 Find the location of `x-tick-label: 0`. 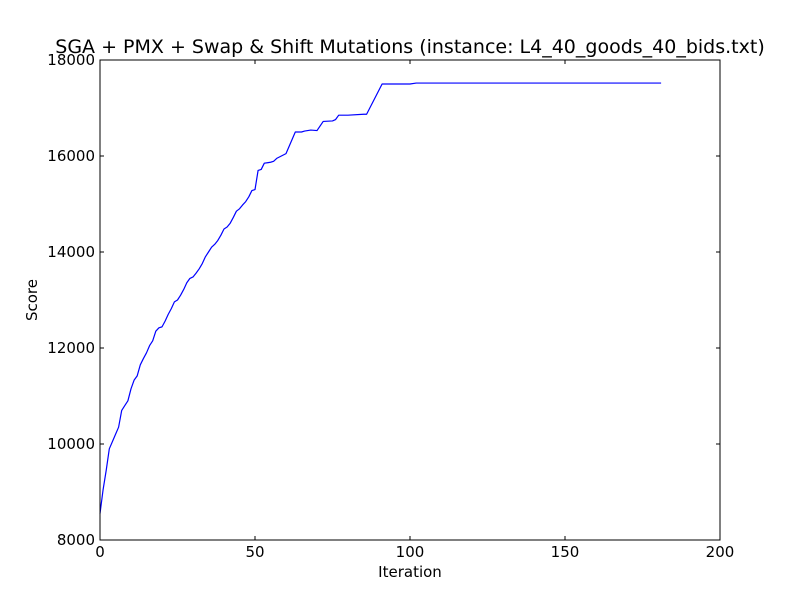

x-tick-label: 0 is located at coordinates (100, 552).